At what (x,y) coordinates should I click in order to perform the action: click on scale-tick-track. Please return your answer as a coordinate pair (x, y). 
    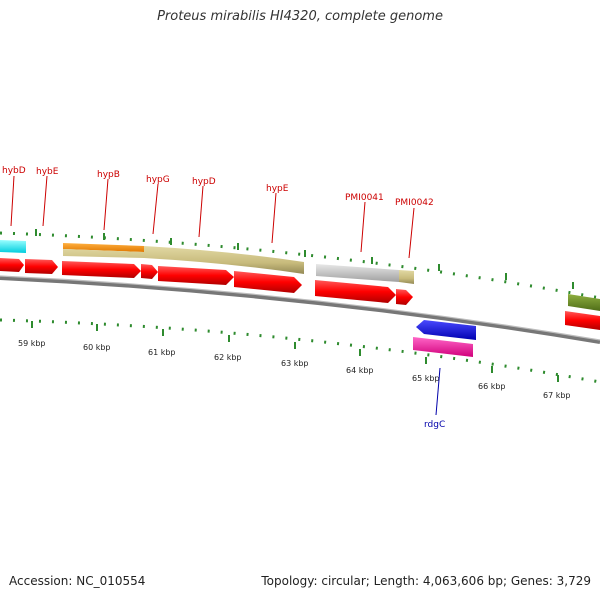
    Looking at the image, I should click on (300, 351).